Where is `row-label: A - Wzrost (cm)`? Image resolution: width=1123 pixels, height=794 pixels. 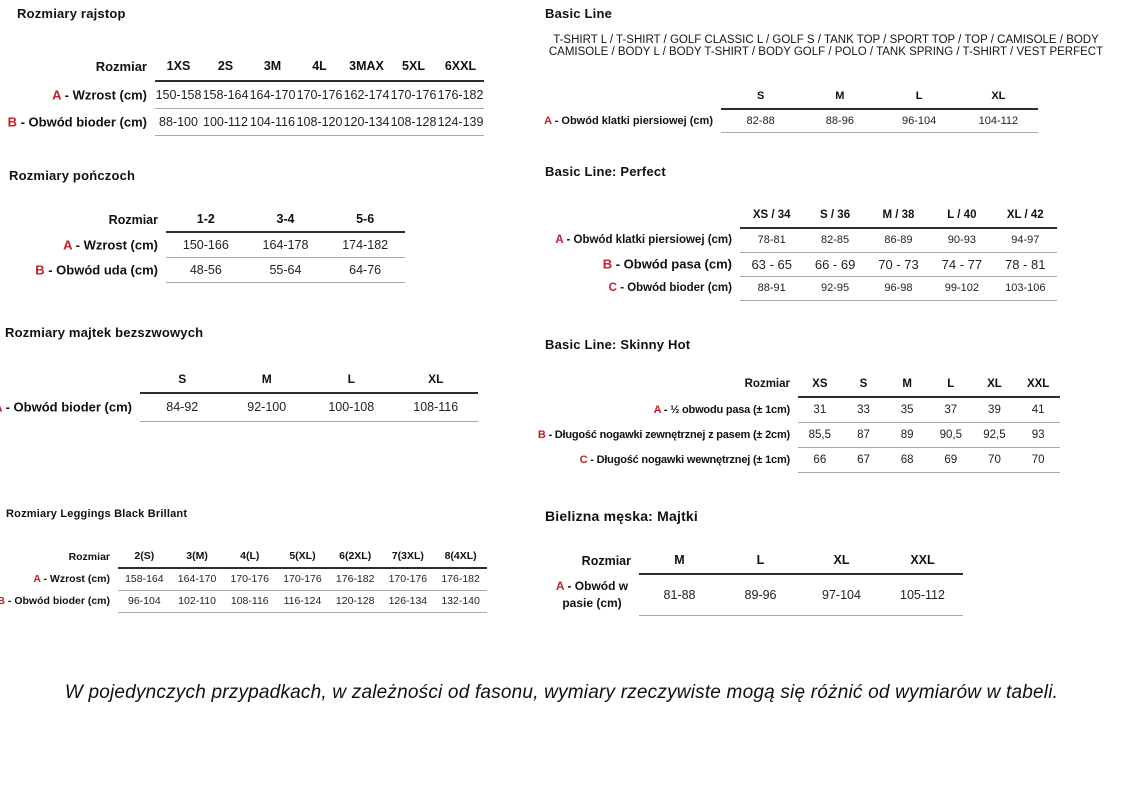
row-label: A - Wzrost (cm) is located at coordinates (87, 244).